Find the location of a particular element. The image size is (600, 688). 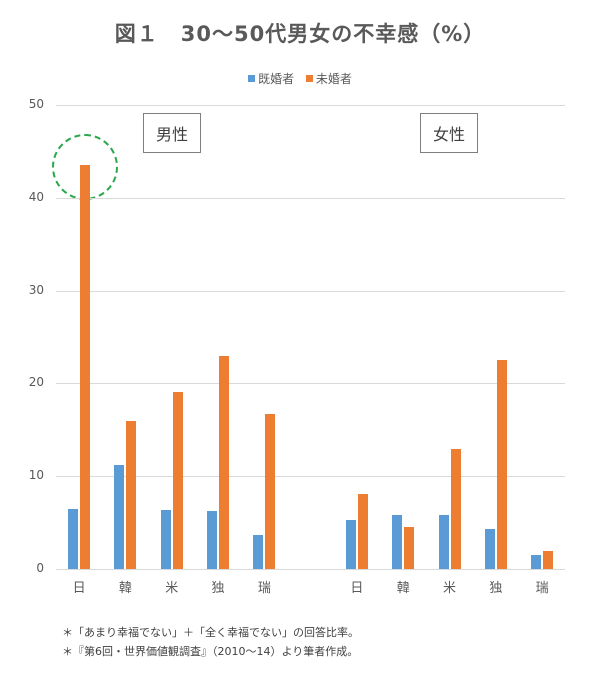

chart-title: 図１ 30〜50代男女の不幸感（%） is located at coordinates (300, 34).